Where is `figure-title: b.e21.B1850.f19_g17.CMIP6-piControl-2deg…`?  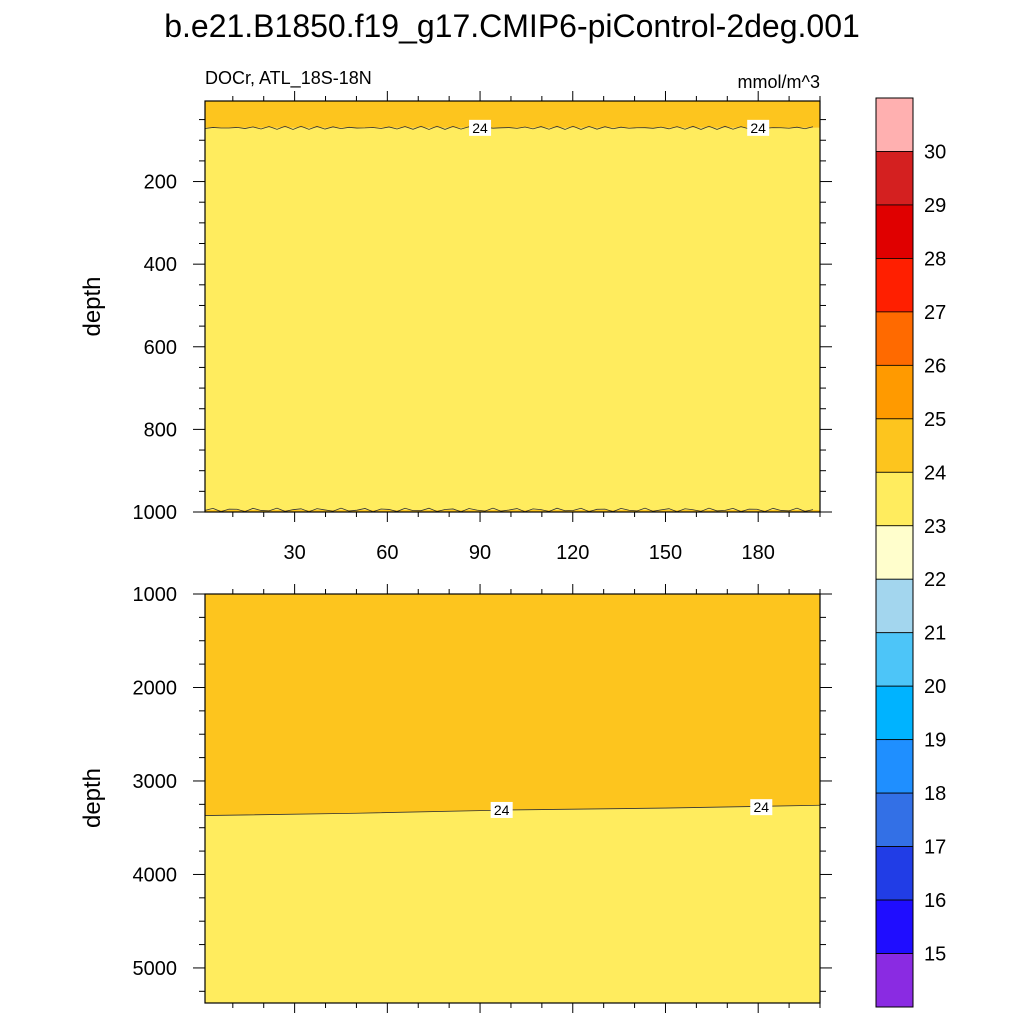 figure-title: b.e21.B1850.f19_g17.CMIP6-piControl-2deg… is located at coordinates (512, 26).